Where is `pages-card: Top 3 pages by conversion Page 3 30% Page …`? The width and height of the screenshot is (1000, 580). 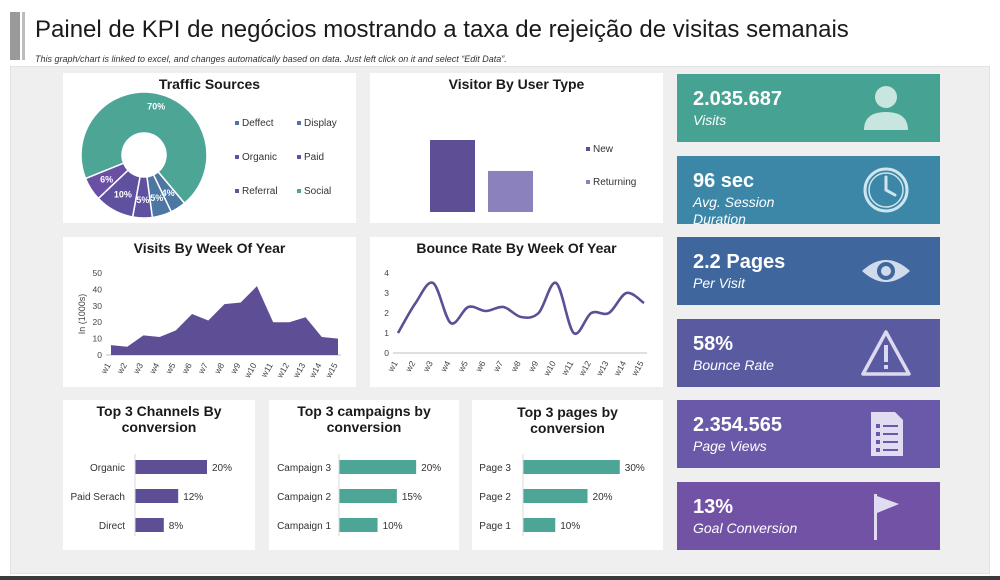
pages-card: Top 3 pages by conversion Page 3 30% Page … is located at coordinates (567, 475).